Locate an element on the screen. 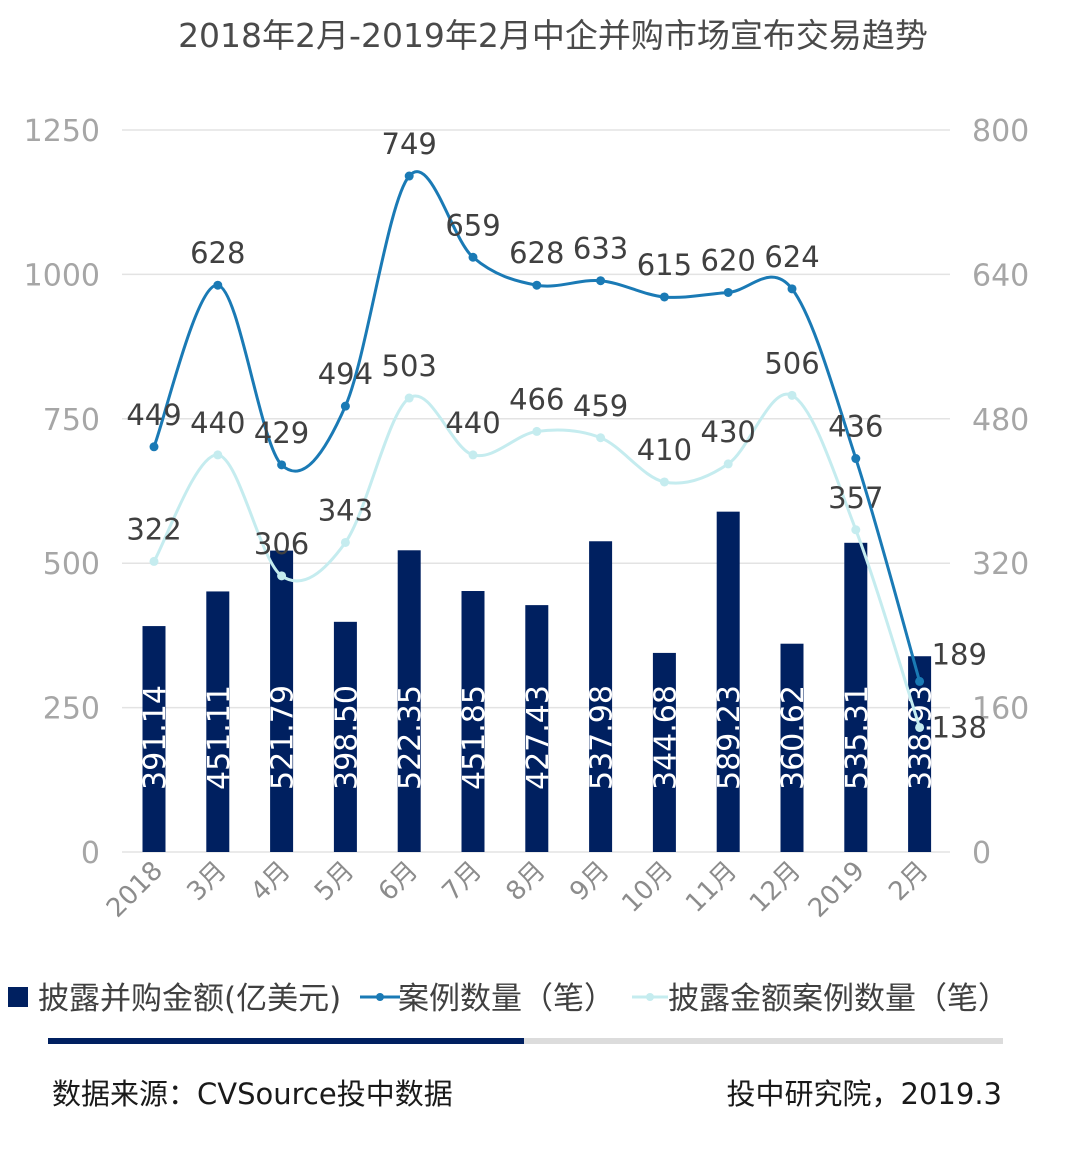 The height and width of the screenshot is (1176, 1080). x-tick-label: 7月 is located at coordinates (462, 881).